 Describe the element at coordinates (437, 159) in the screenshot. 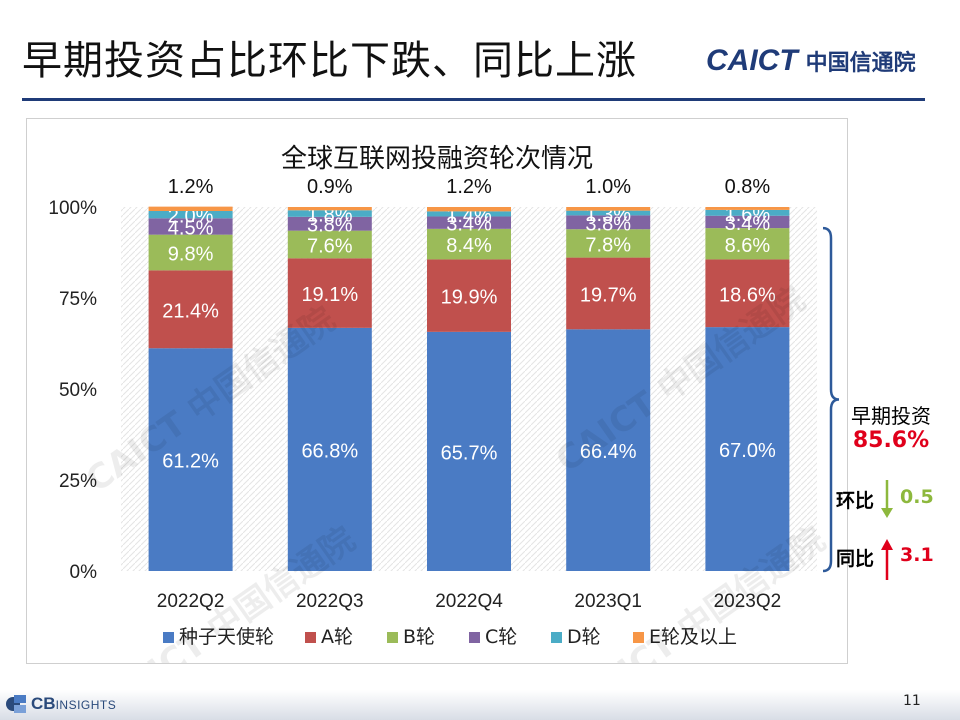

I see `chart-title: 全球互联网投融资轮次情况` at that location.